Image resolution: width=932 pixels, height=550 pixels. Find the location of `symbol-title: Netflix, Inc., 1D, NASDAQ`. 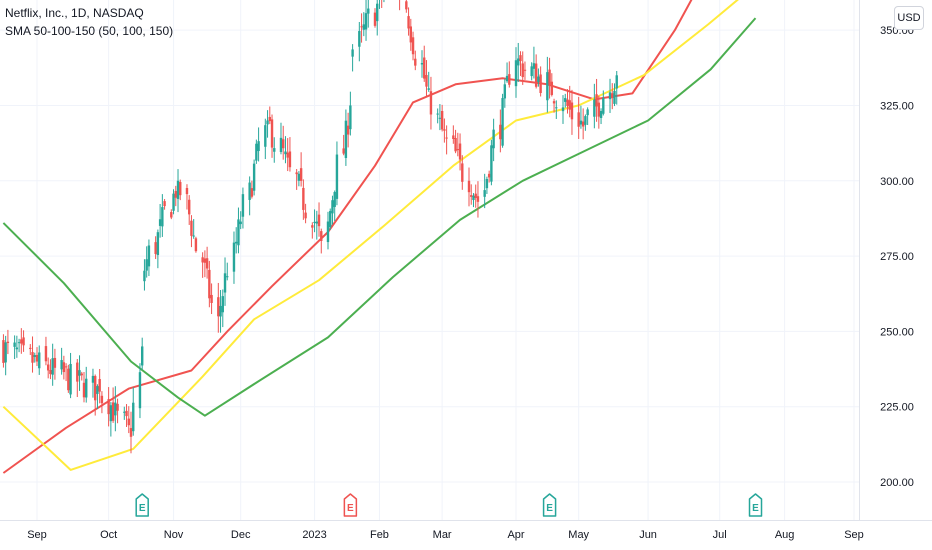

symbol-title: Netflix, Inc., 1D, NASDAQ is located at coordinates (74, 13).